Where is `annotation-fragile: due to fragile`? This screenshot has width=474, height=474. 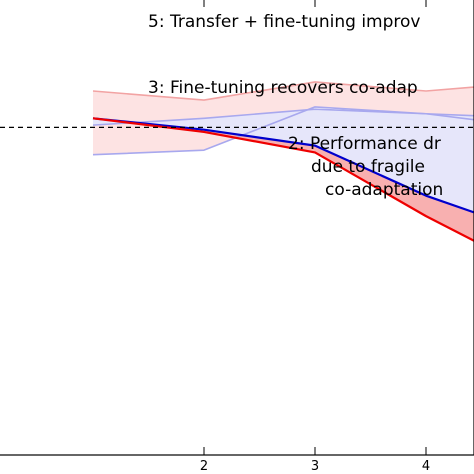 annotation-fragile: due to fragile is located at coordinates (368, 167).